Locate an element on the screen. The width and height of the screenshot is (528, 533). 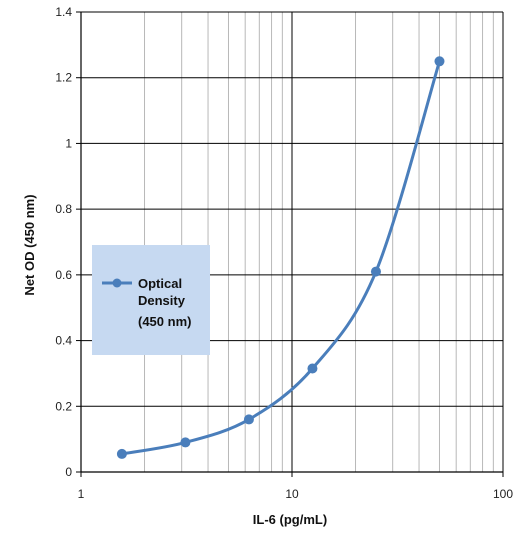
legend-label-line-1: Optical is located at coordinates (160, 283).